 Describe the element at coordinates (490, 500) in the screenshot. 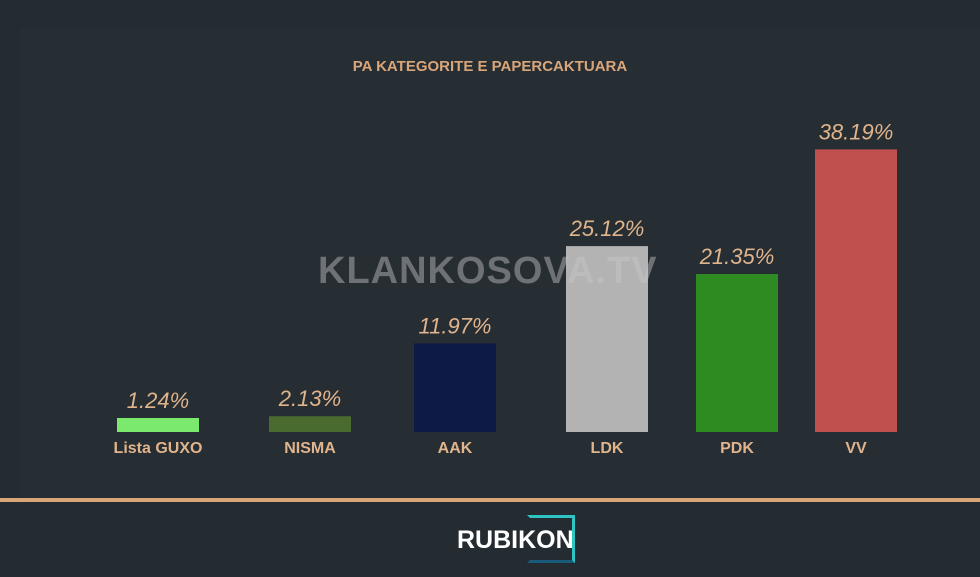

I see `separator-line` at that location.